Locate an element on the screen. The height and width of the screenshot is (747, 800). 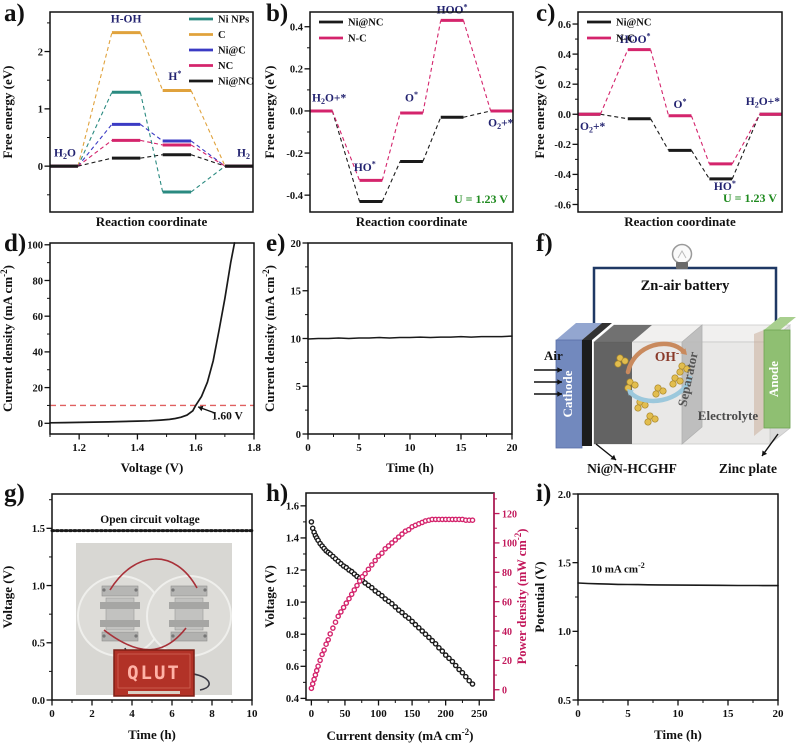
light-bulb-icon is located at coordinates (682, 256).